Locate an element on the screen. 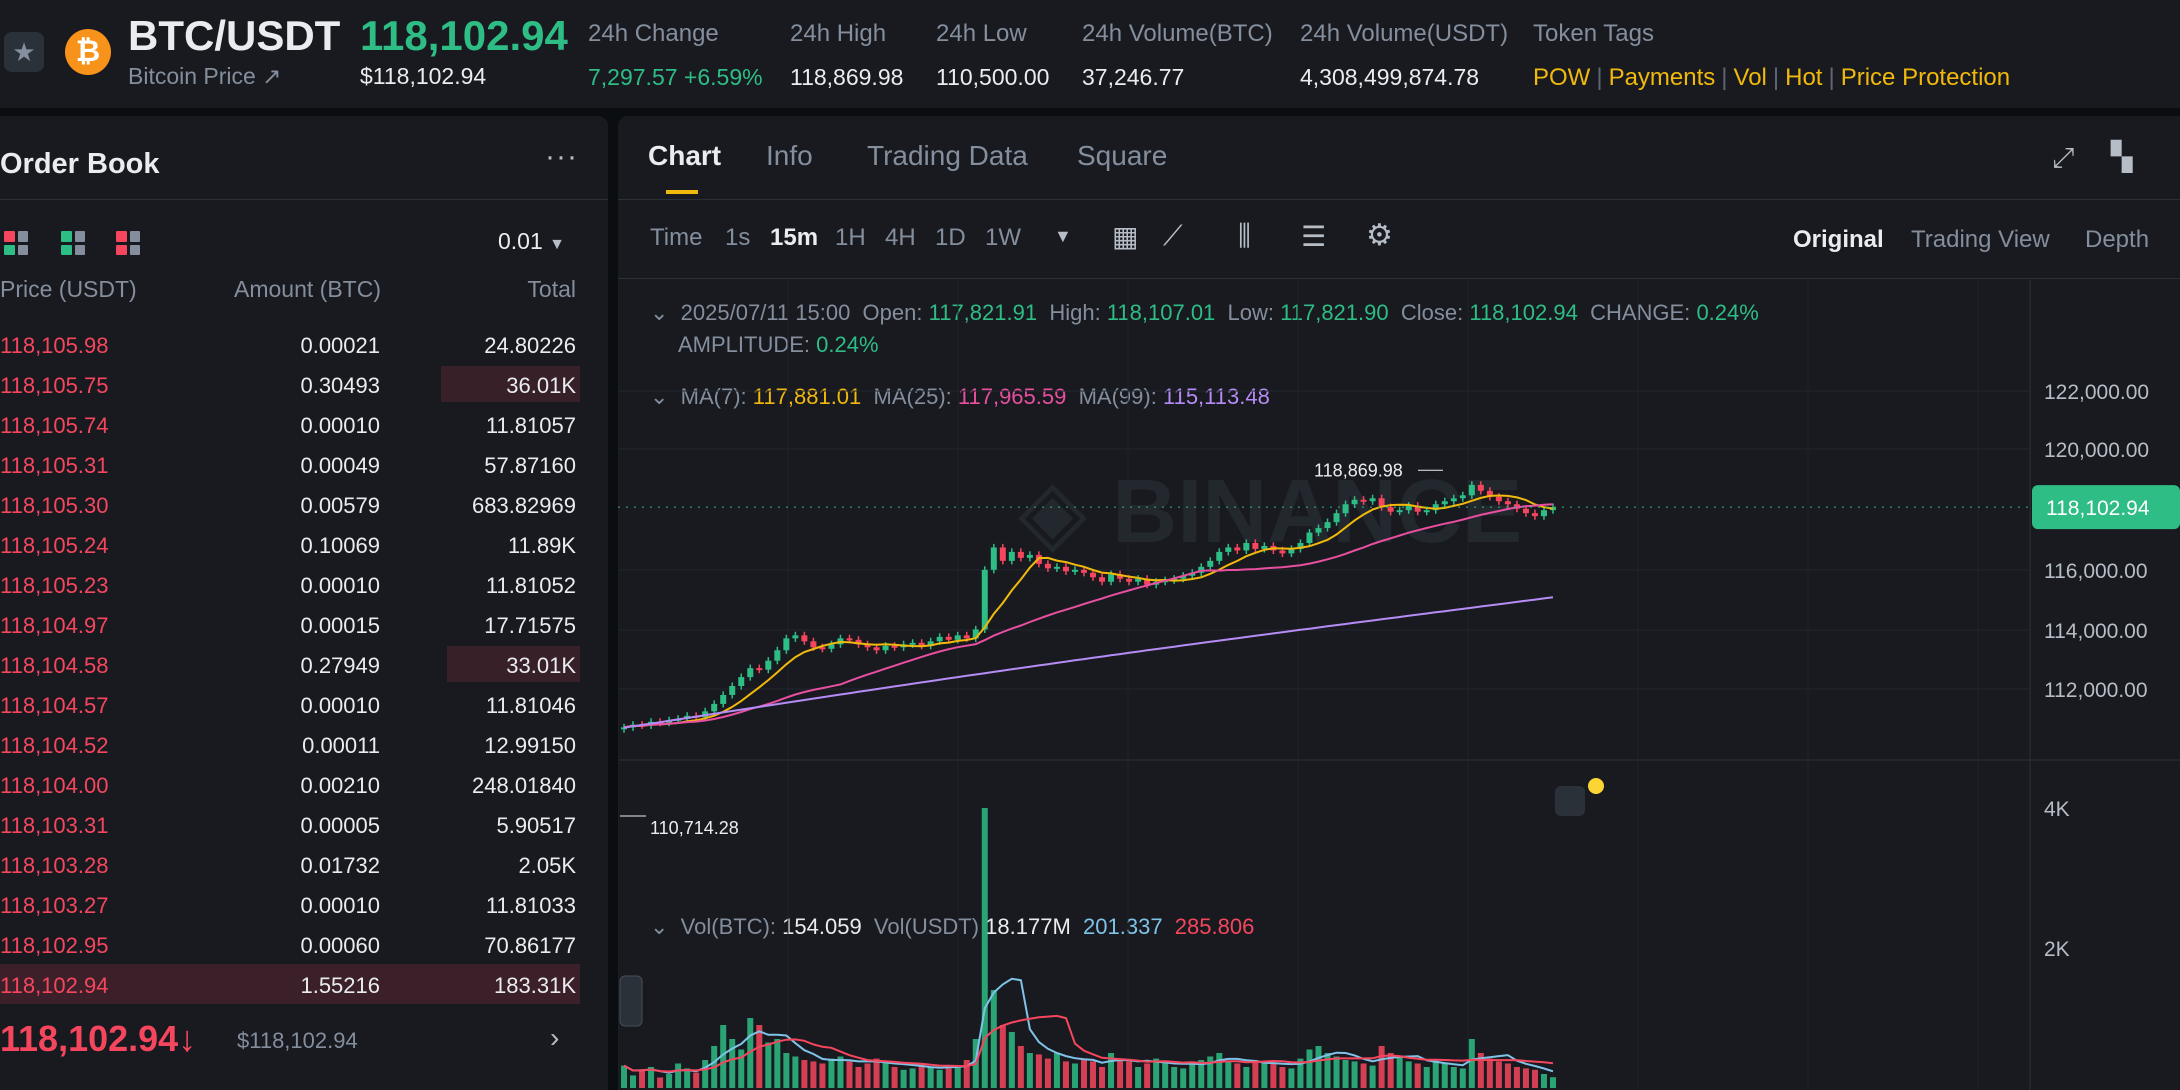 The height and width of the screenshot is (1090, 2180). tag-hot: Hot is located at coordinates (1804, 77).